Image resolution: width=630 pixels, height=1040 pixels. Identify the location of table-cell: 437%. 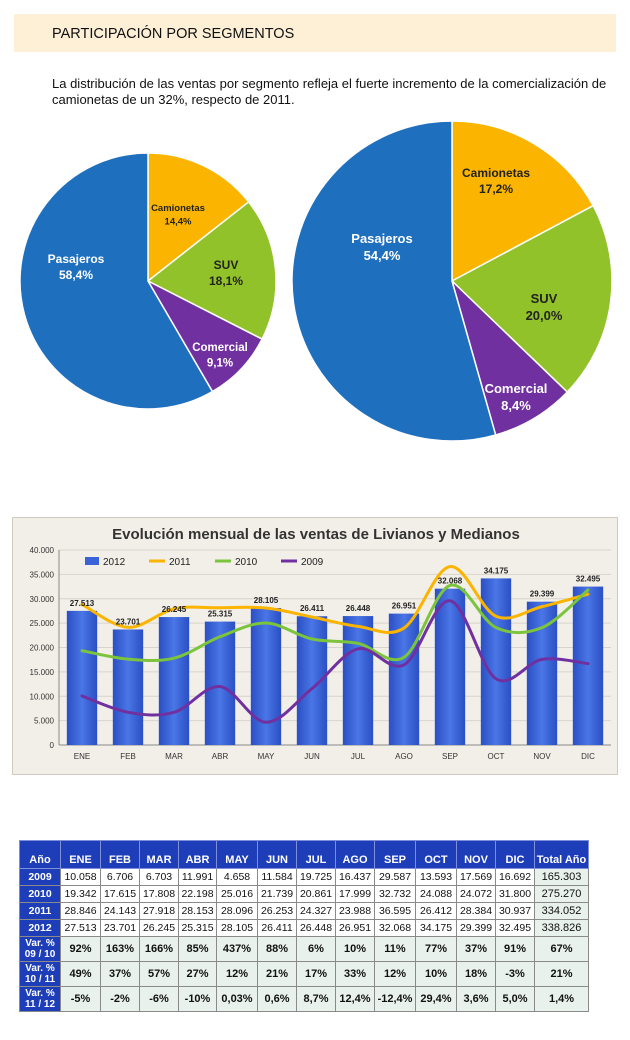
(237, 949).